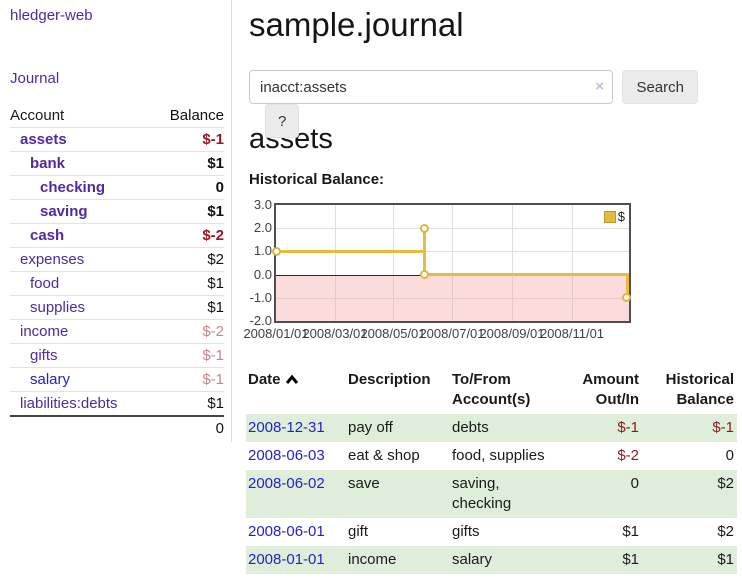 The width and height of the screenshot is (742, 582). I want to click on legend-label: $, so click(621, 216).